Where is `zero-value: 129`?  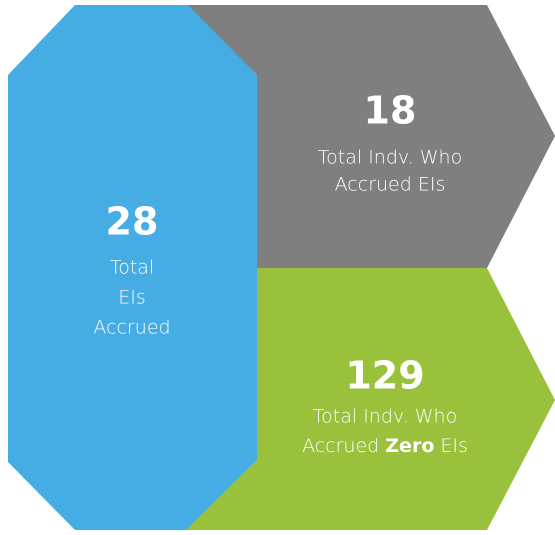
zero-value: 129 is located at coordinates (384, 376).